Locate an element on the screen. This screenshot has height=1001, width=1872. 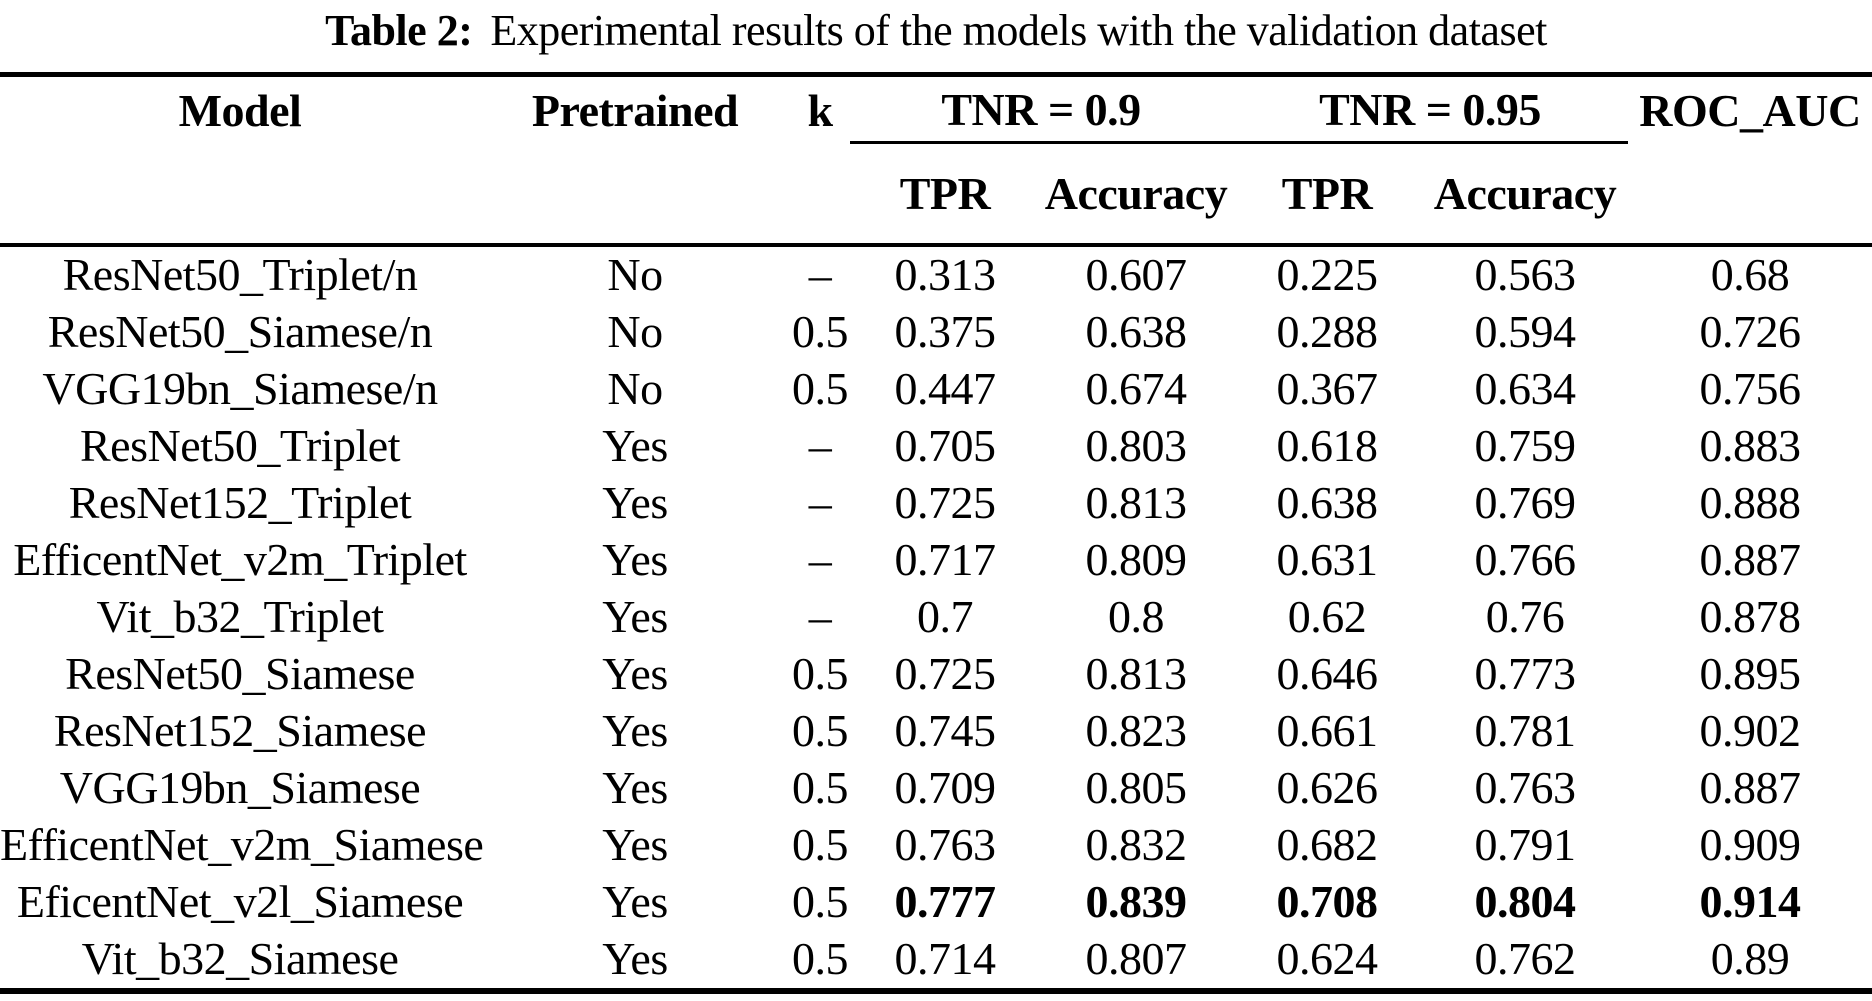
cell-tpr-095: 0.638 is located at coordinates (1327, 502).